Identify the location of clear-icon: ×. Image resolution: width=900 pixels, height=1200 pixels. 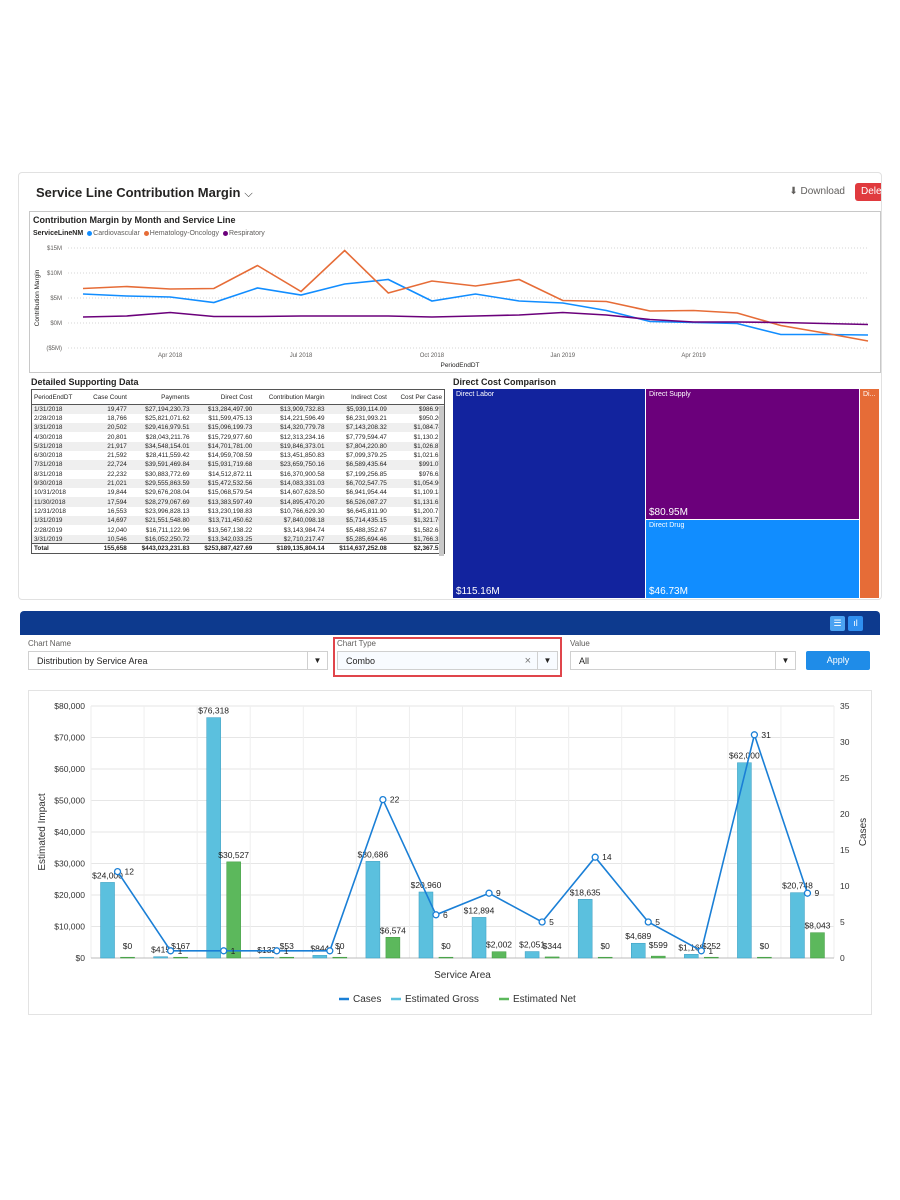
(527, 661).